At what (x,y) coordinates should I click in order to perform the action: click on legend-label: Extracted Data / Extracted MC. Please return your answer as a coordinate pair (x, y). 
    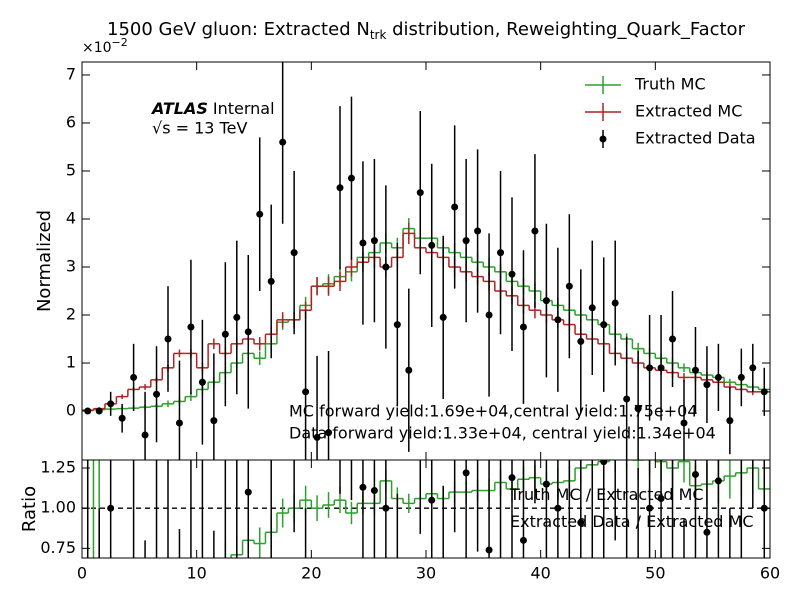
    Looking at the image, I should click on (632, 521).